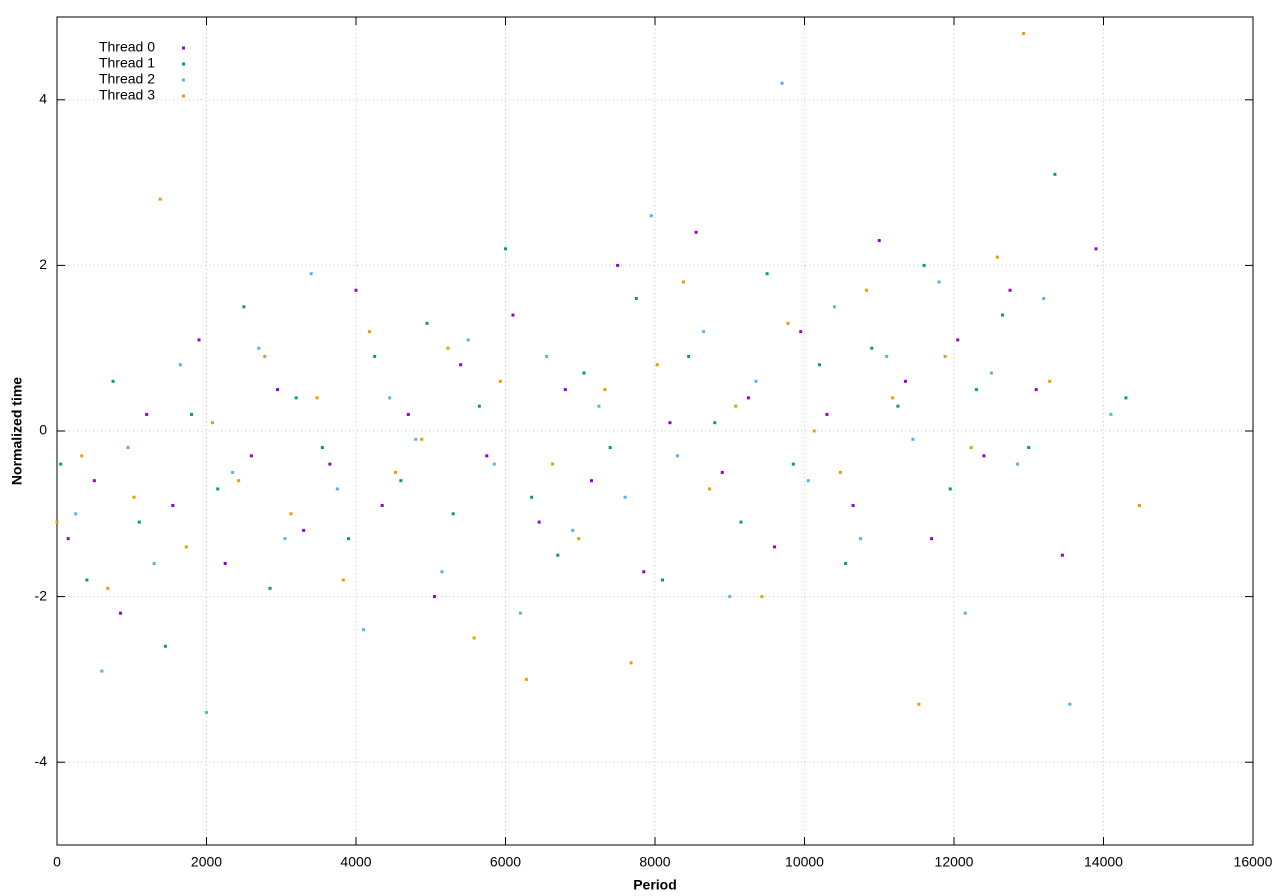 The width and height of the screenshot is (1280, 896). I want to click on x-tick-label: 6000, so click(505, 862).